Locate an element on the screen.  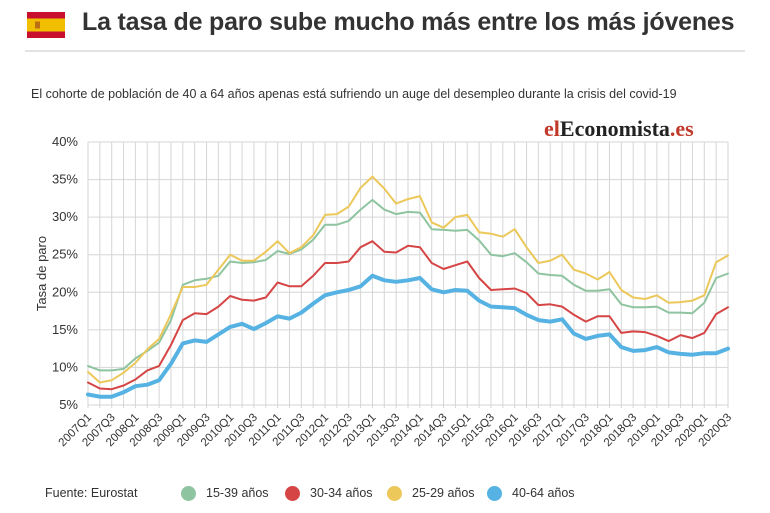
header-divider is located at coordinates (385, 51).